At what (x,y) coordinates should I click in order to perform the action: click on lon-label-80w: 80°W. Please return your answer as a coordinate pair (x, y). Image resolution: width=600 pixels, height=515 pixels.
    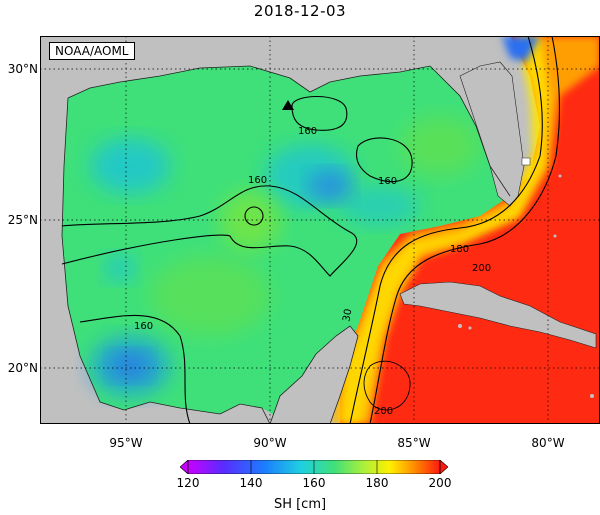
    Looking at the image, I should click on (548, 443).